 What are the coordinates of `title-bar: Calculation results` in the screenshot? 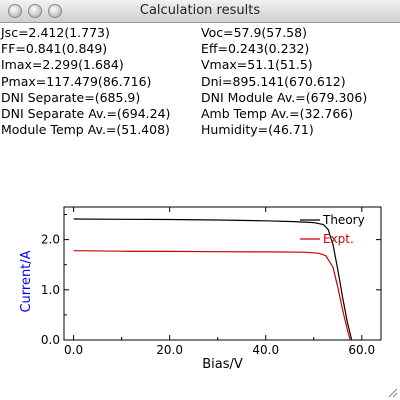 It's located at (200, 11).